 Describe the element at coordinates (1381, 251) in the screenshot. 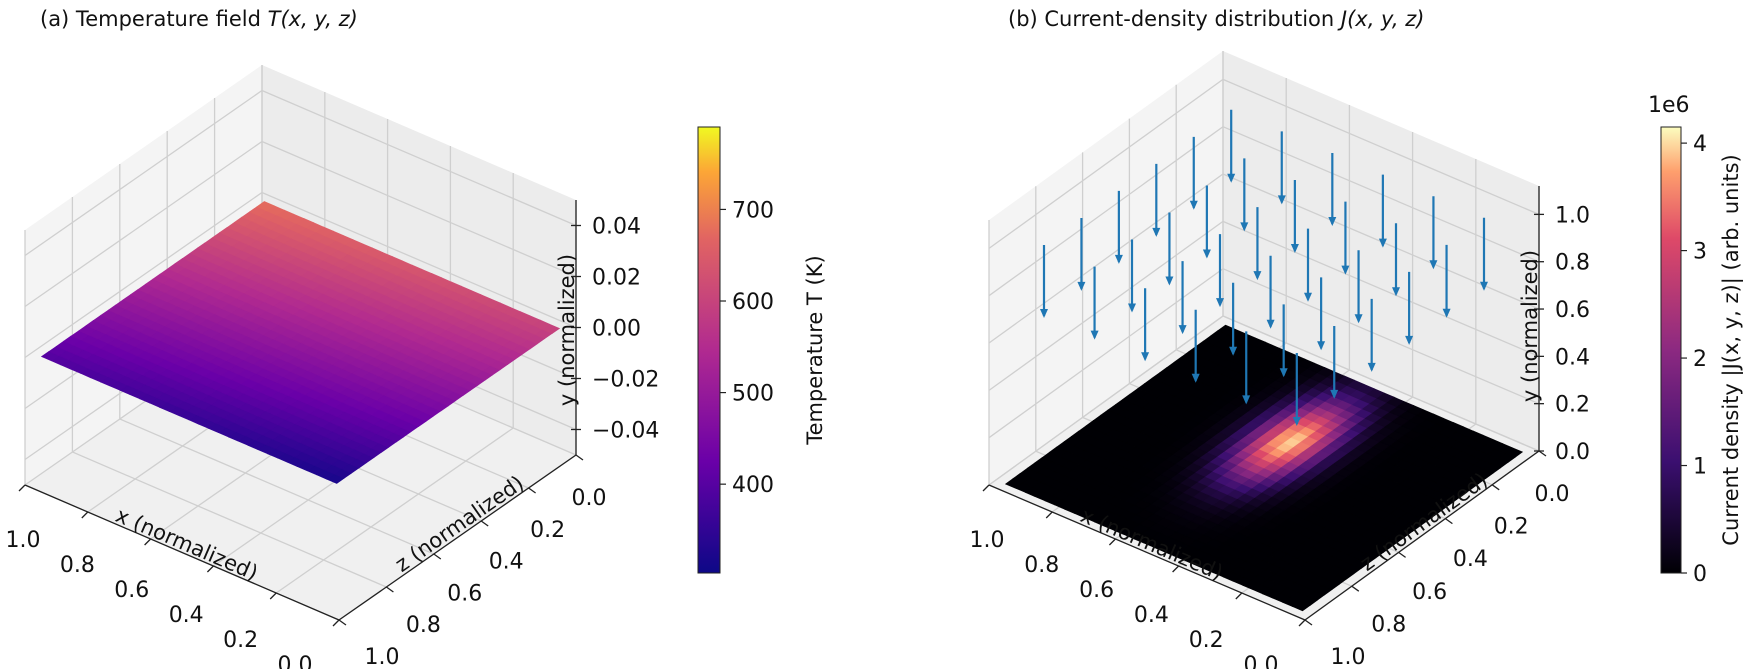

I see `right-wall-pane` at that location.